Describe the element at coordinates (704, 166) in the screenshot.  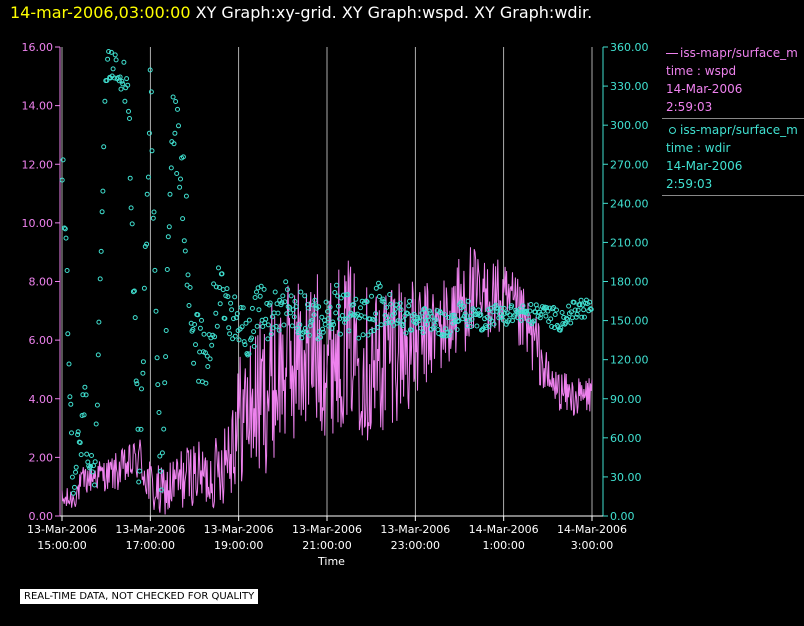
I see `legend-entry-wdir-date: 14-Mar-2006` at that location.